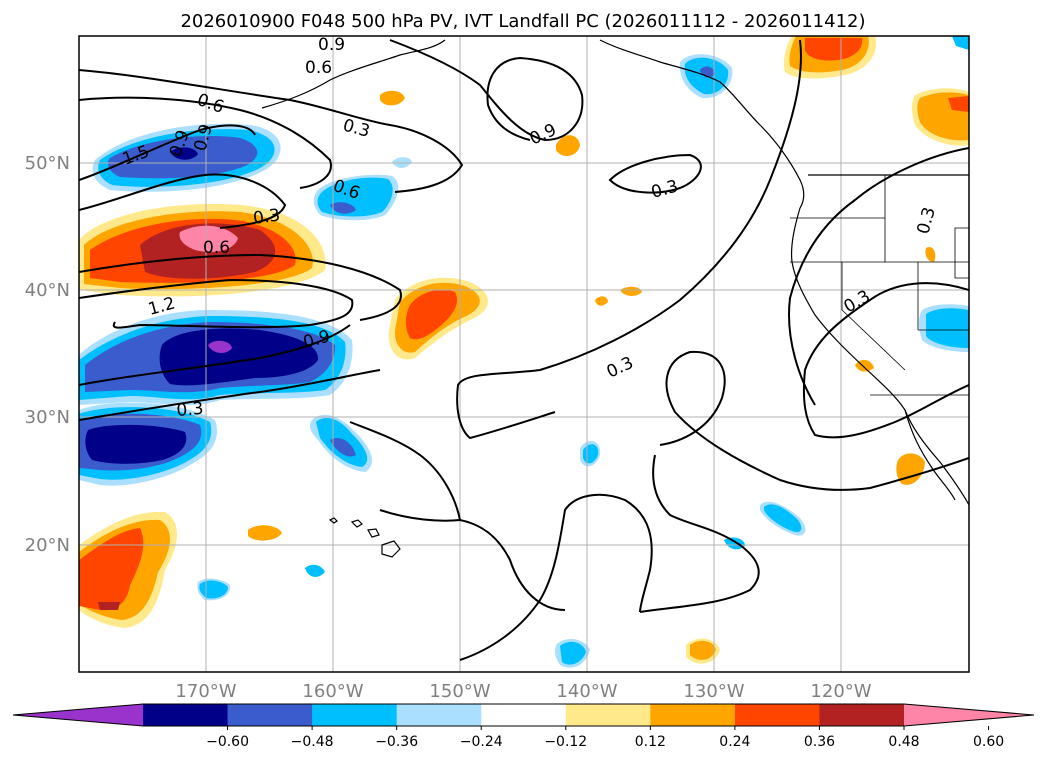 This screenshot has width=1047, height=765. Describe the element at coordinates (78, 715) in the screenshot. I see `colorbar-extension-low` at that location.